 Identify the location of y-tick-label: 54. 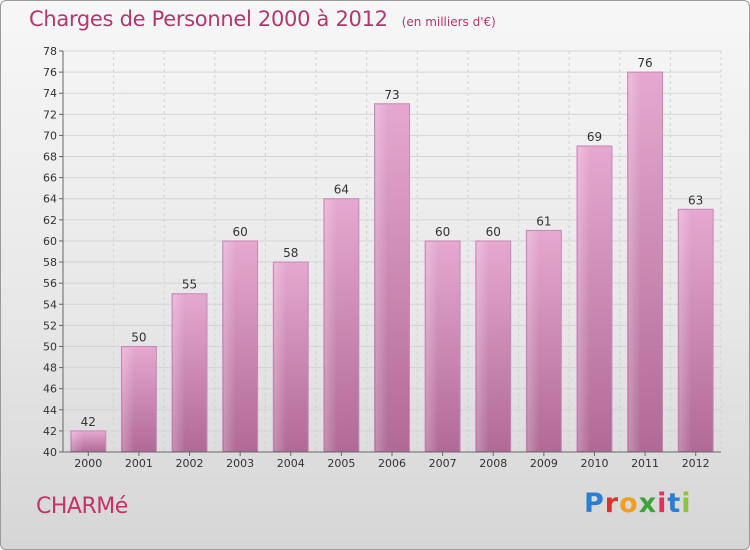
(50, 304).